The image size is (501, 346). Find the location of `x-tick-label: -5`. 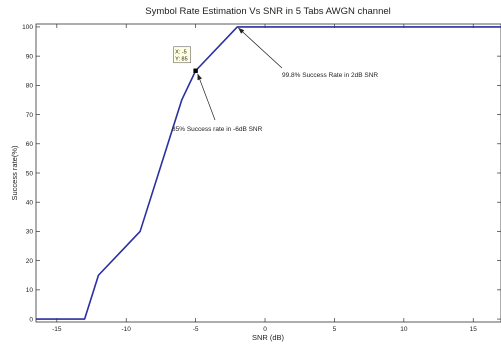

x-tick-label: -5 is located at coordinates (196, 329).